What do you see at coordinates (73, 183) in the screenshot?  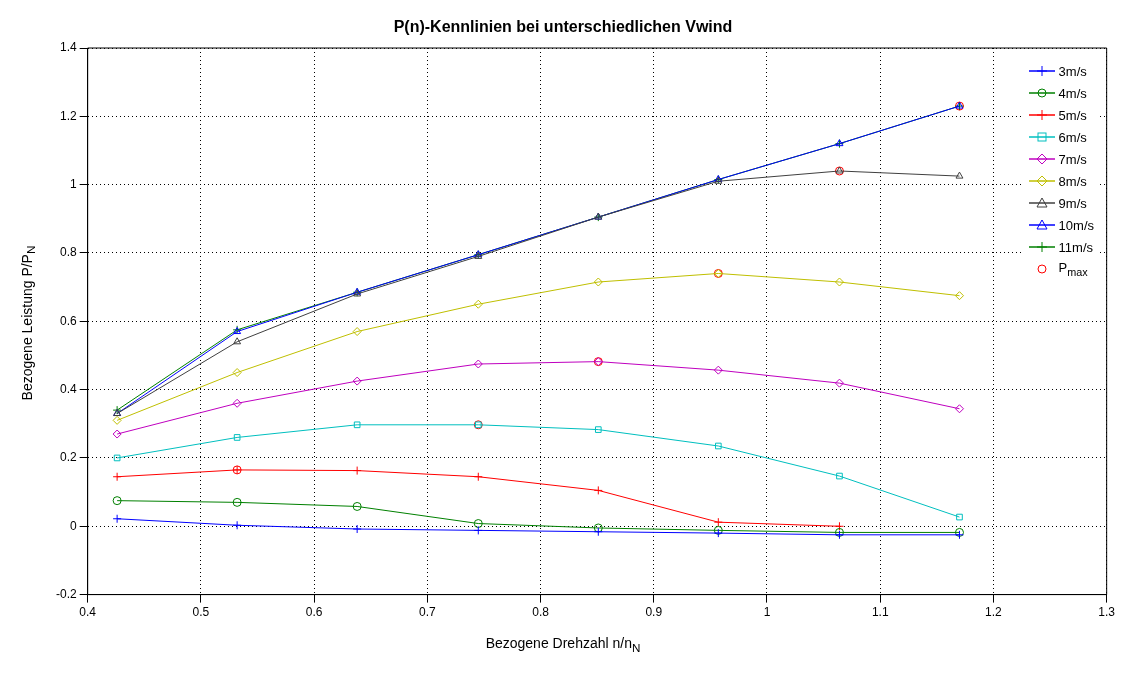 I see `y-tick-label: 1` at bounding box center [73, 183].